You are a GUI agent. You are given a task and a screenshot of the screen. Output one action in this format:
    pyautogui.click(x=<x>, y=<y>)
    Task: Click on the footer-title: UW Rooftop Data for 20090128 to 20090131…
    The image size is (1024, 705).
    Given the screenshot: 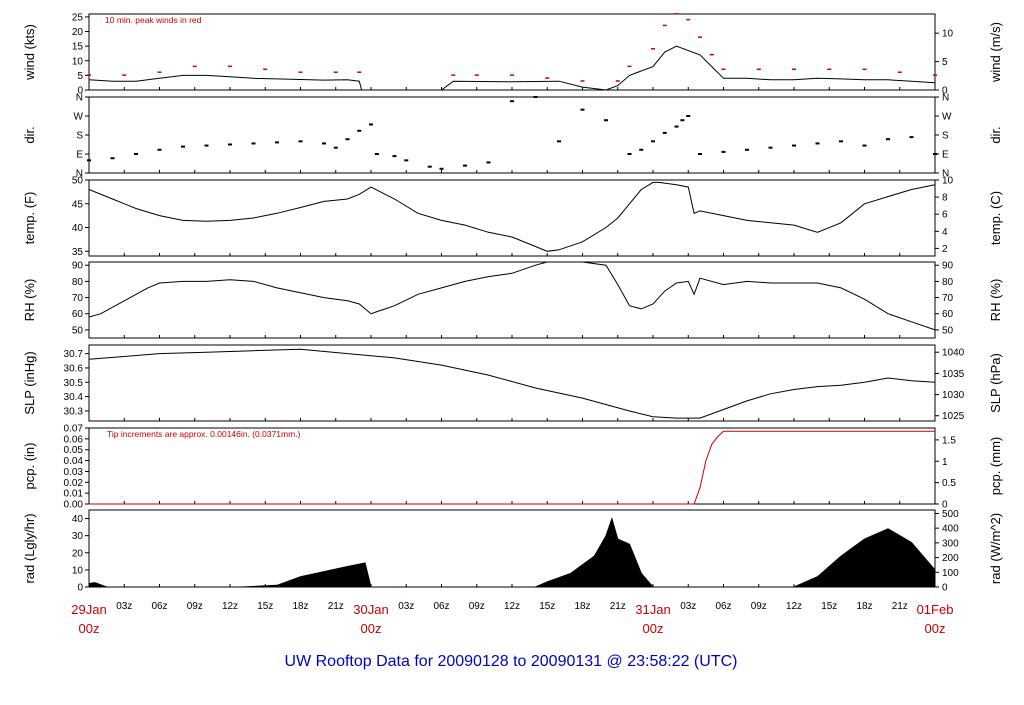 What is the action you would take?
    pyautogui.click(x=511, y=661)
    